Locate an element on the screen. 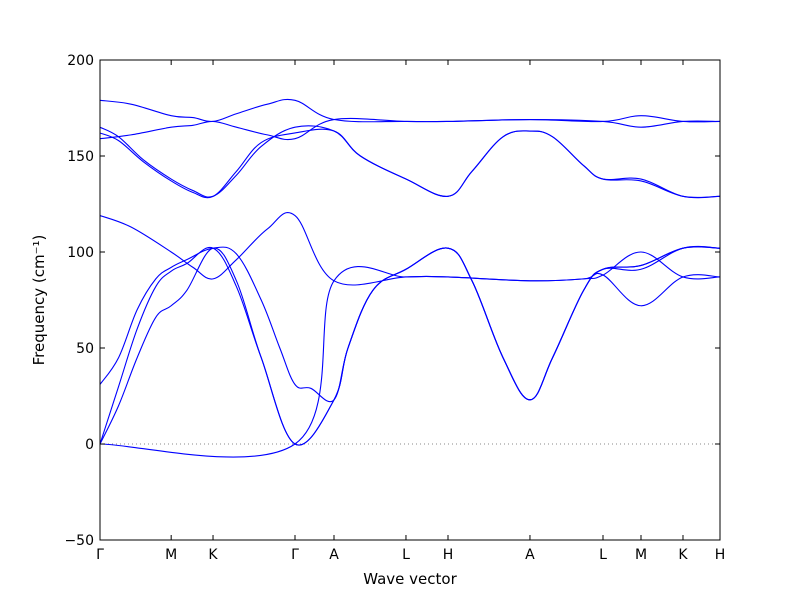  y-tick-label: 0 is located at coordinates (89, 445).